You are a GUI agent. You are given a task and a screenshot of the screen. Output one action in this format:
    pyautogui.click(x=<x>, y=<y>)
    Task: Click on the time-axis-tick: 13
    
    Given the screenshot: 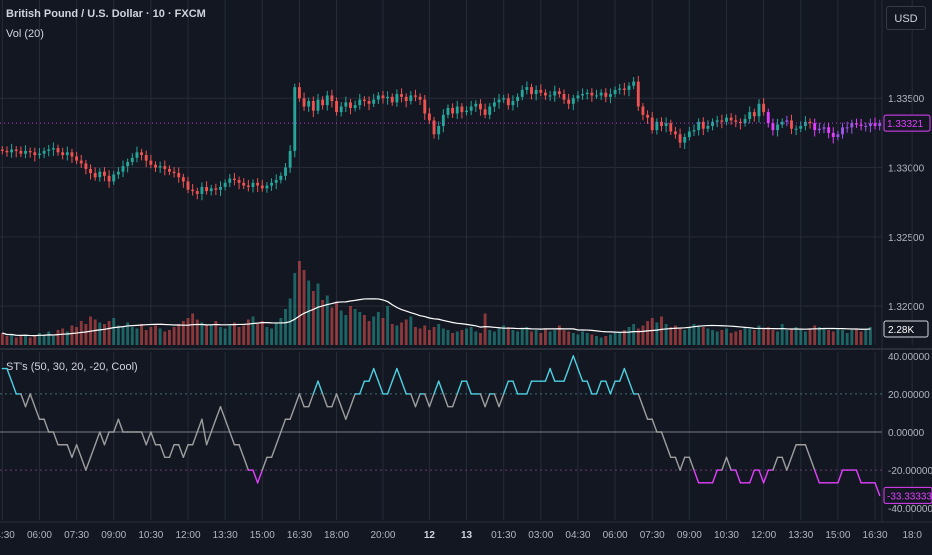 What is the action you would take?
    pyautogui.click(x=467, y=535)
    